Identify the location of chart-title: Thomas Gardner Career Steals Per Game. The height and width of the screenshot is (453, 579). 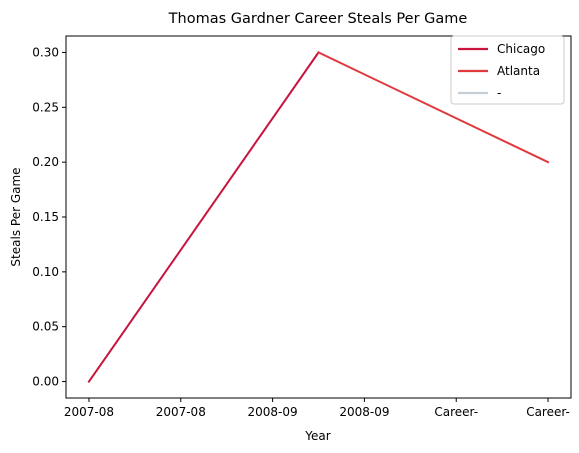
(318, 19).